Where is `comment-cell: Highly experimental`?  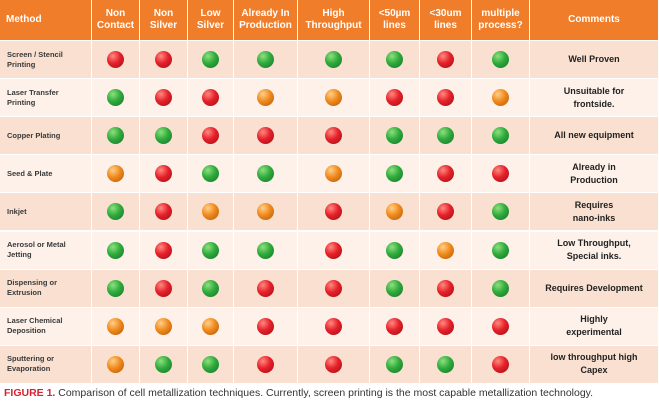 comment-cell: Highly experimental is located at coordinates (594, 326).